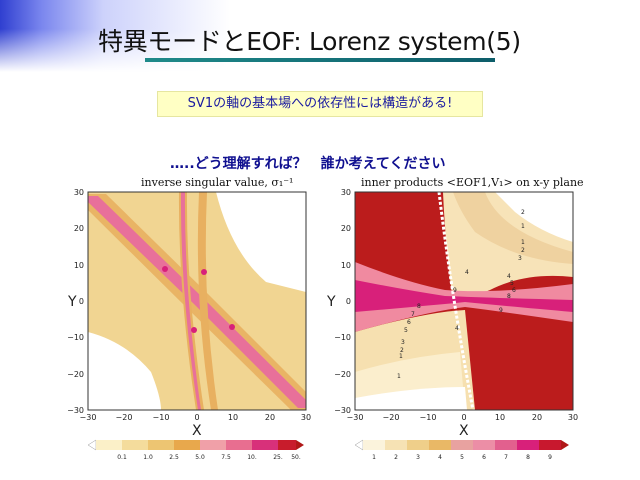 The image size is (640, 480). Describe the element at coordinates (461, 294) in the screenshot. I see `right-contour-labels: 2 1 1 2 3 4 4 5 6 8 9 9 8 7 6 5 4 3 2 1` at that location.